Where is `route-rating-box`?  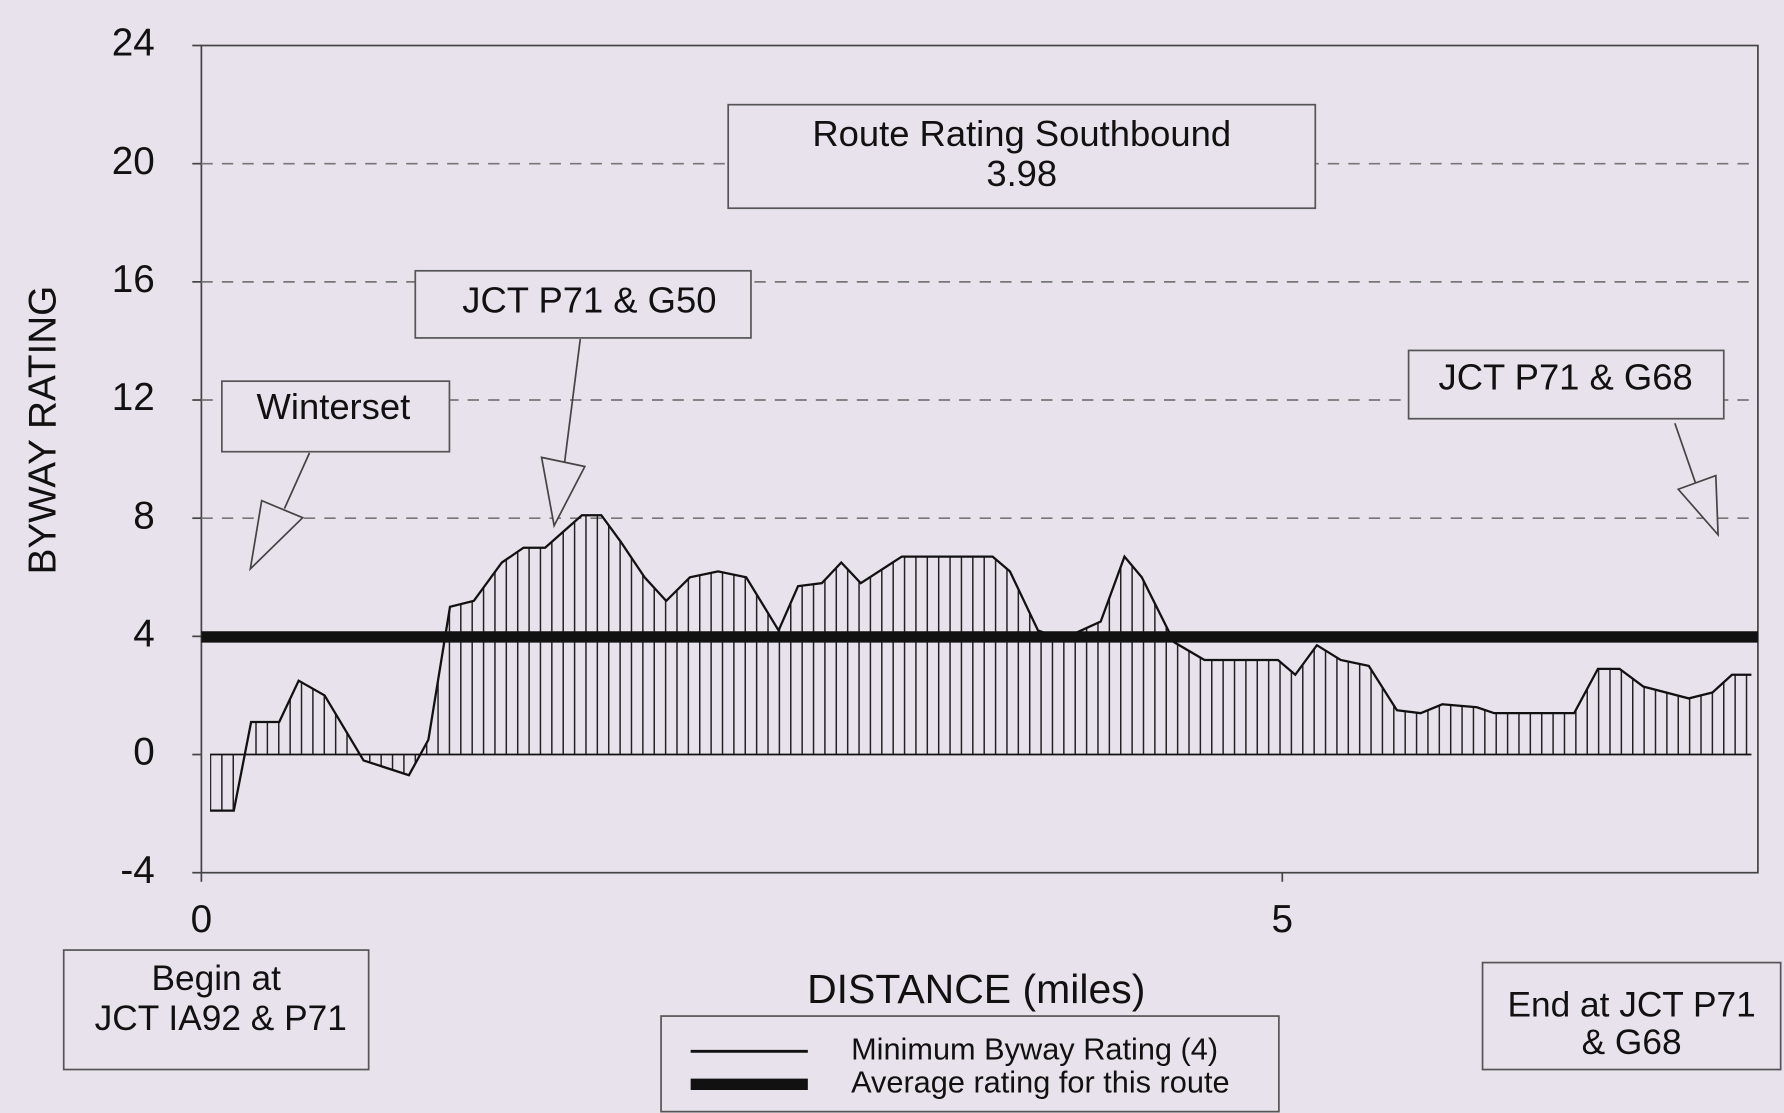 route-rating-box is located at coordinates (1022, 156).